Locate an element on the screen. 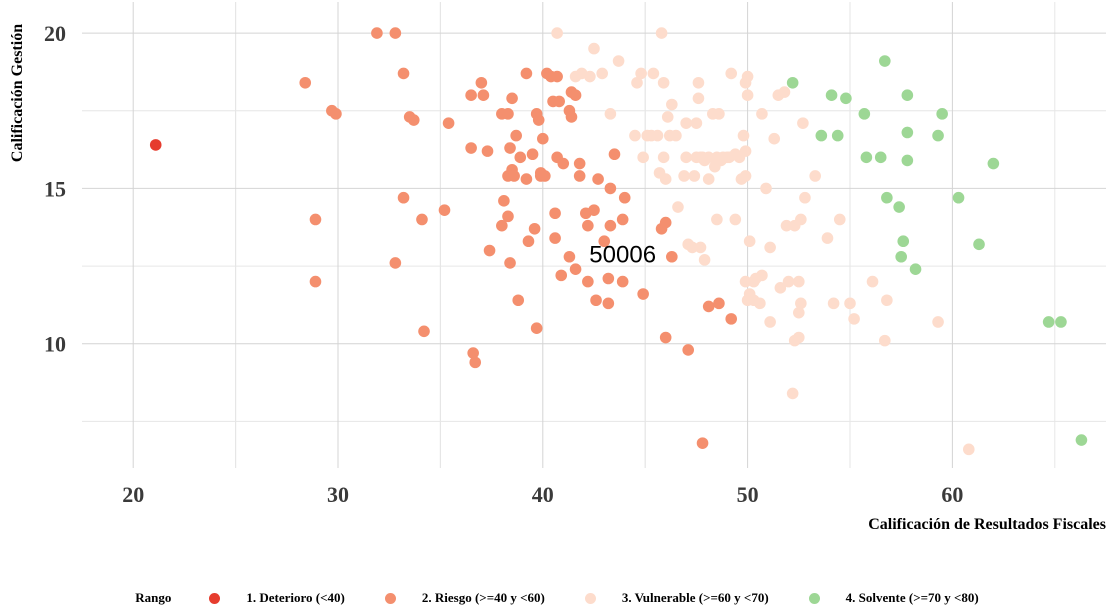 The height and width of the screenshot is (611, 1114). legend-item-solvente: 4. Solvente (>=70 y <80) is located at coordinates (893, 598).